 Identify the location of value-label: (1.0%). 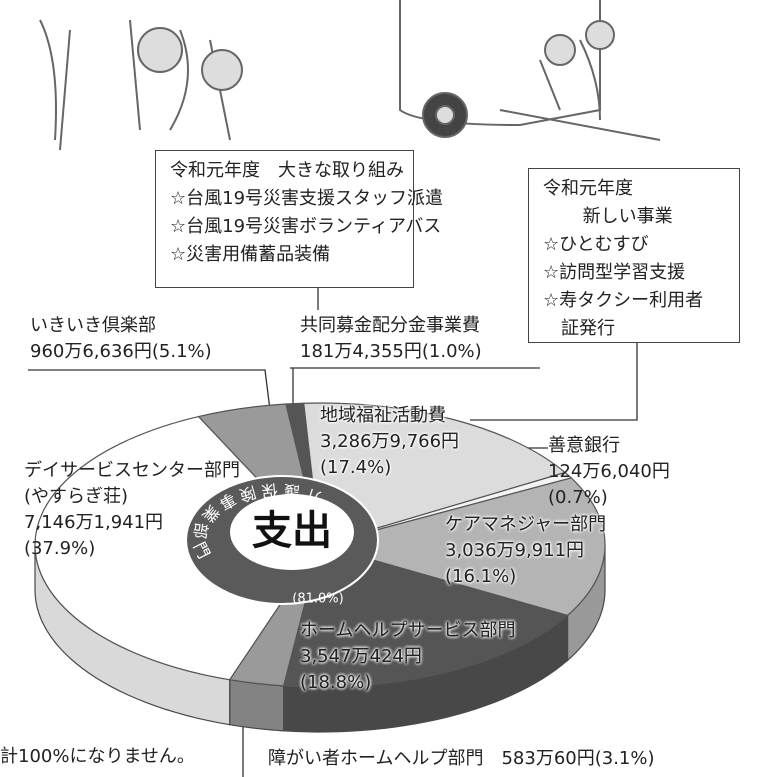
(451, 351).